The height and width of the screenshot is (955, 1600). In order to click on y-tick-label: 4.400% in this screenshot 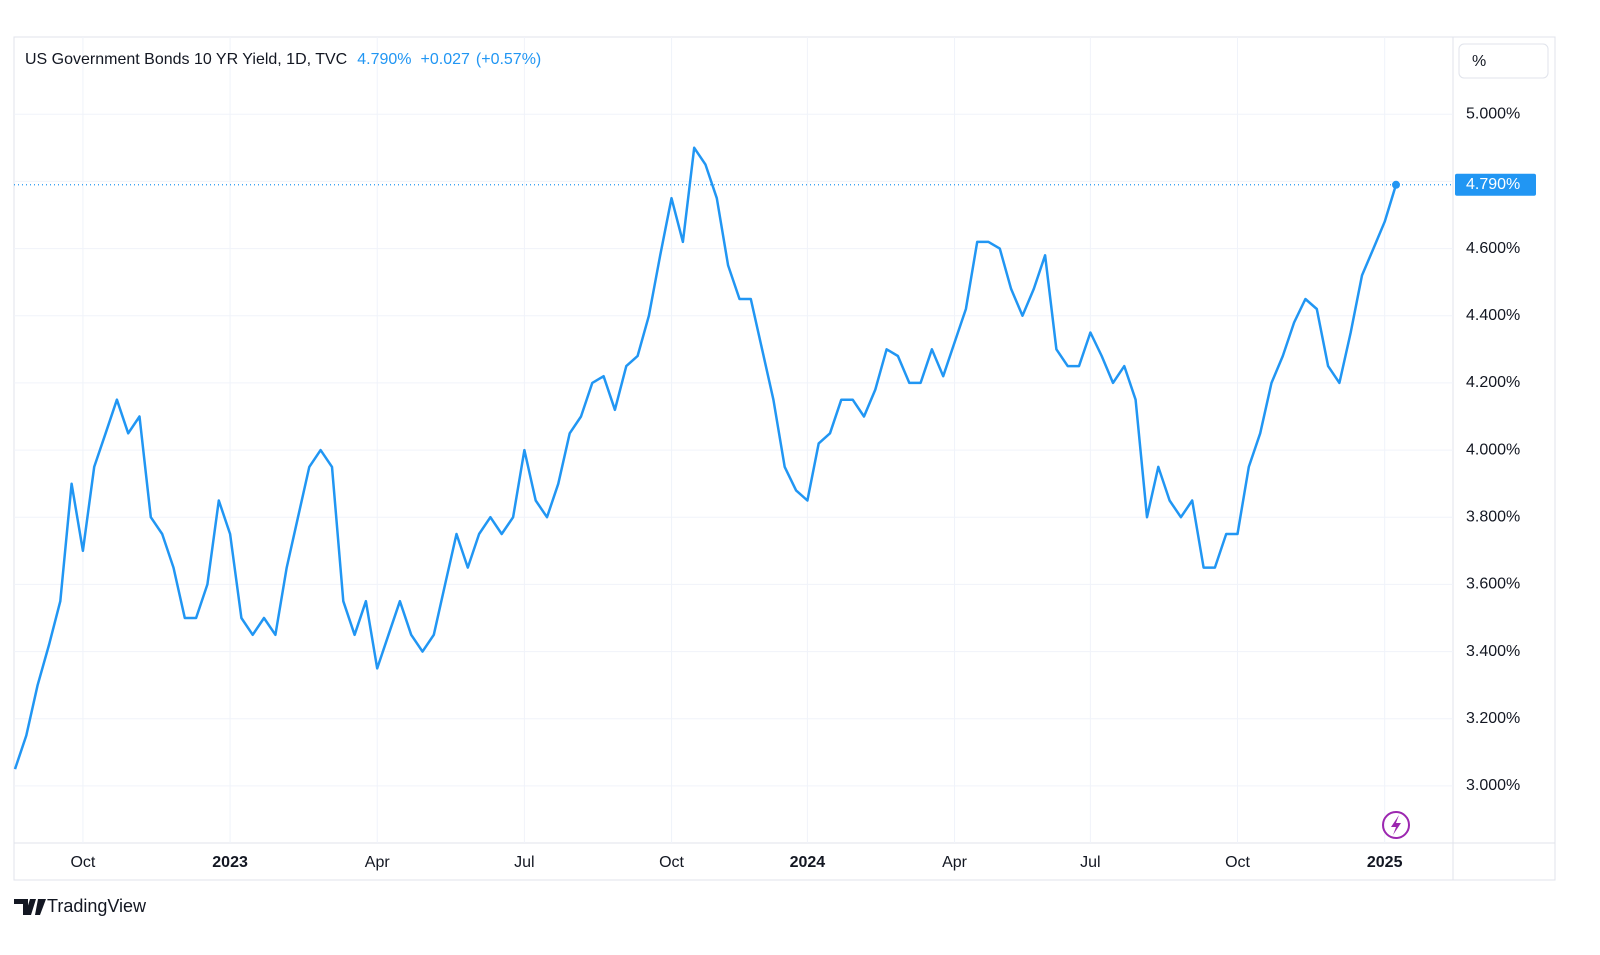, I will do `click(1493, 315)`.